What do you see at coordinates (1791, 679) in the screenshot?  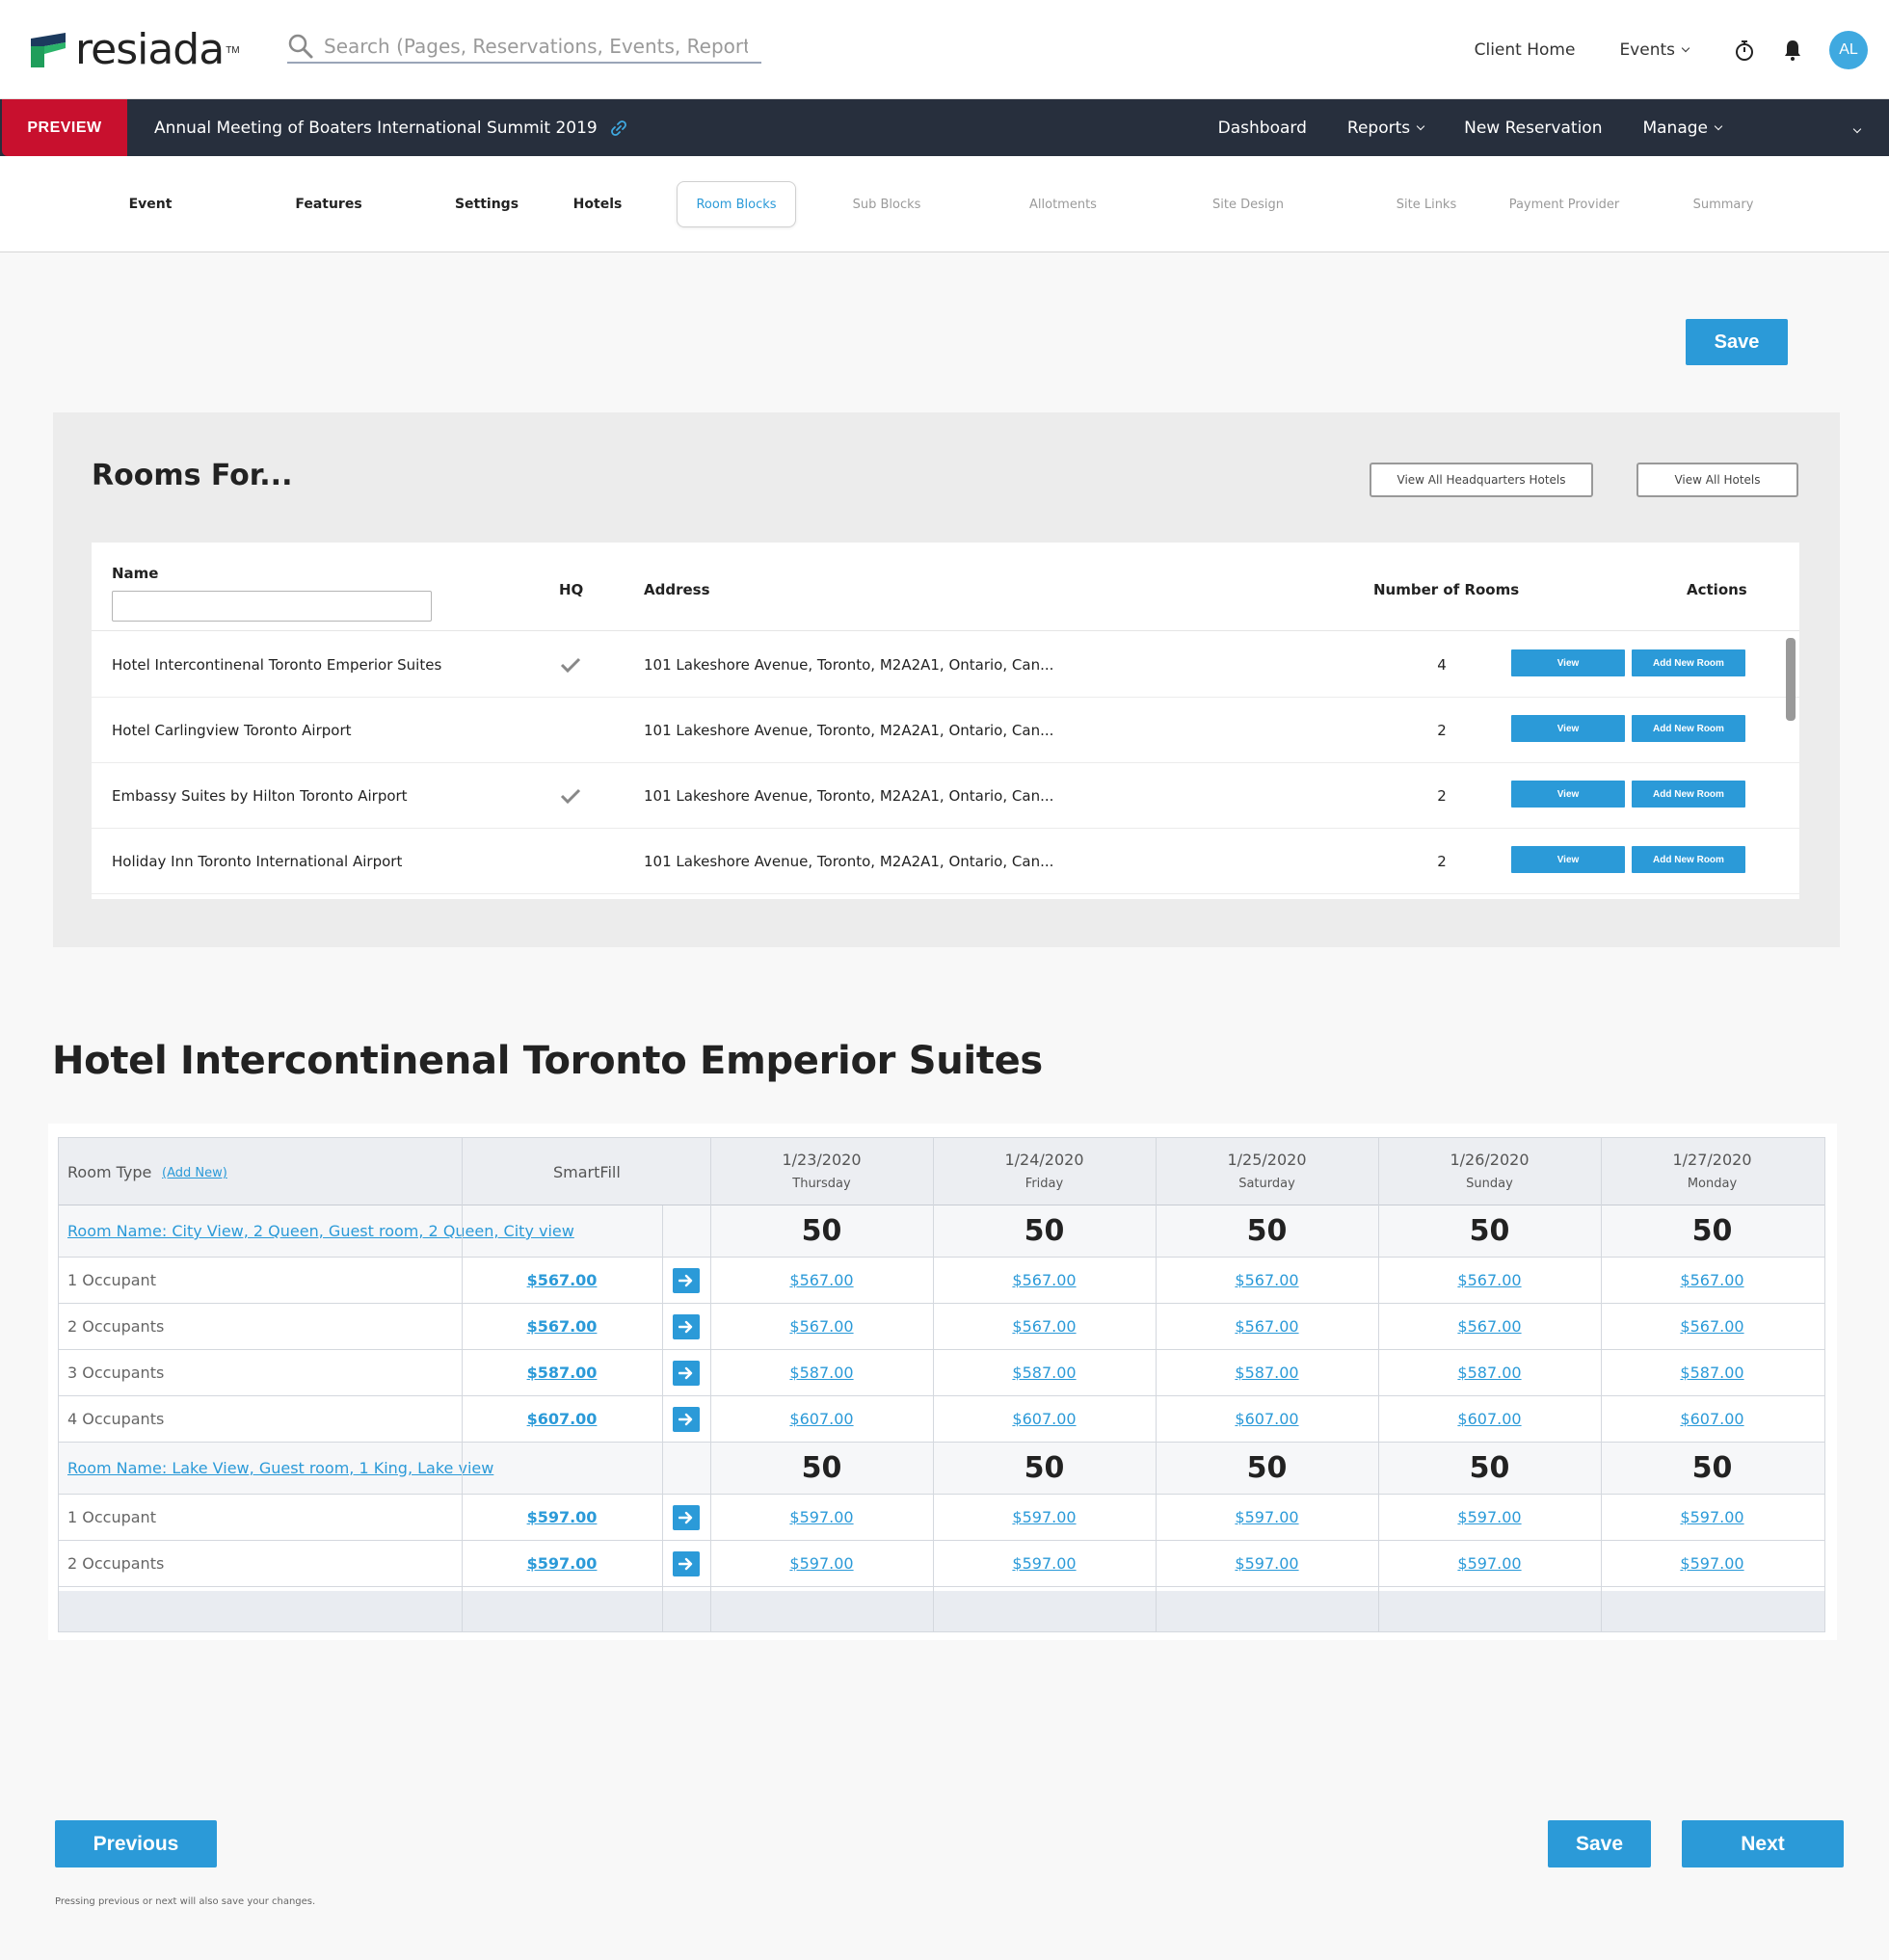 I see `hotels-table-scrollbar` at bounding box center [1791, 679].